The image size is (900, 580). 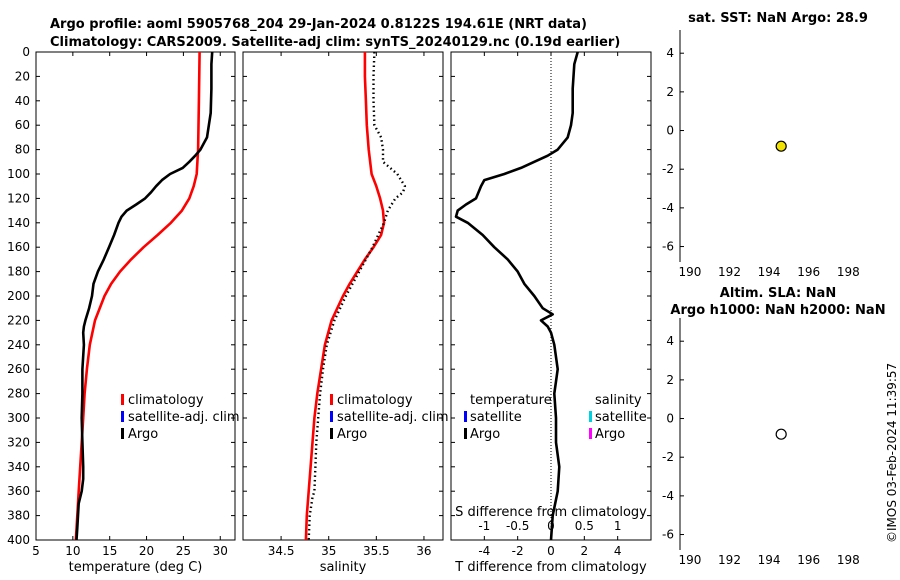 What do you see at coordinates (781, 146) in the screenshot?
I see `sst-argo-point` at bounding box center [781, 146].